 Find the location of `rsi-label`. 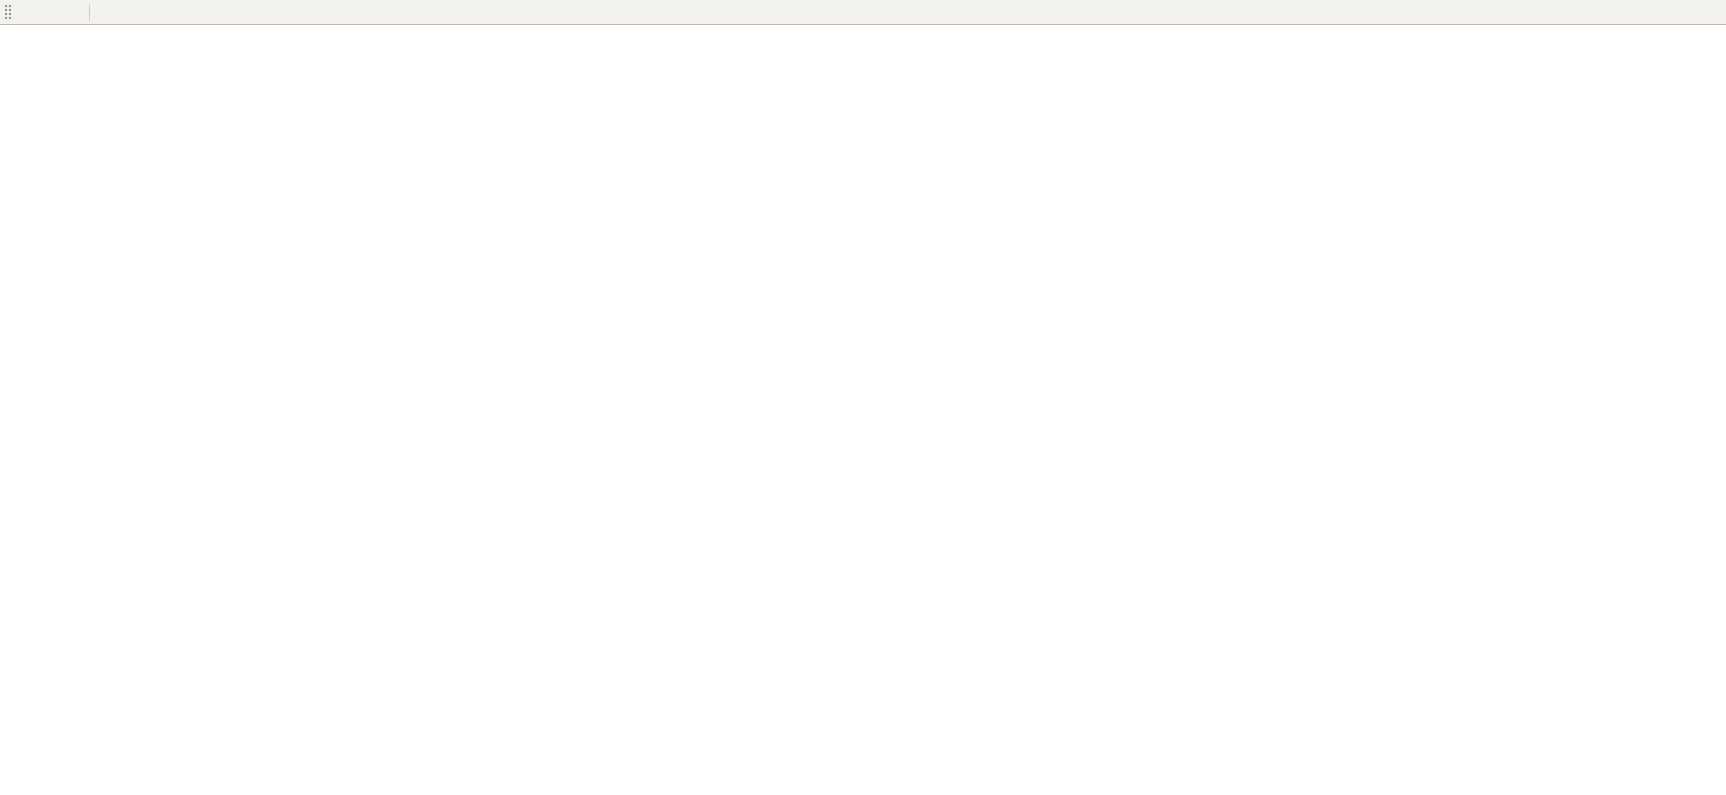

rsi-label is located at coordinates (10, 603).